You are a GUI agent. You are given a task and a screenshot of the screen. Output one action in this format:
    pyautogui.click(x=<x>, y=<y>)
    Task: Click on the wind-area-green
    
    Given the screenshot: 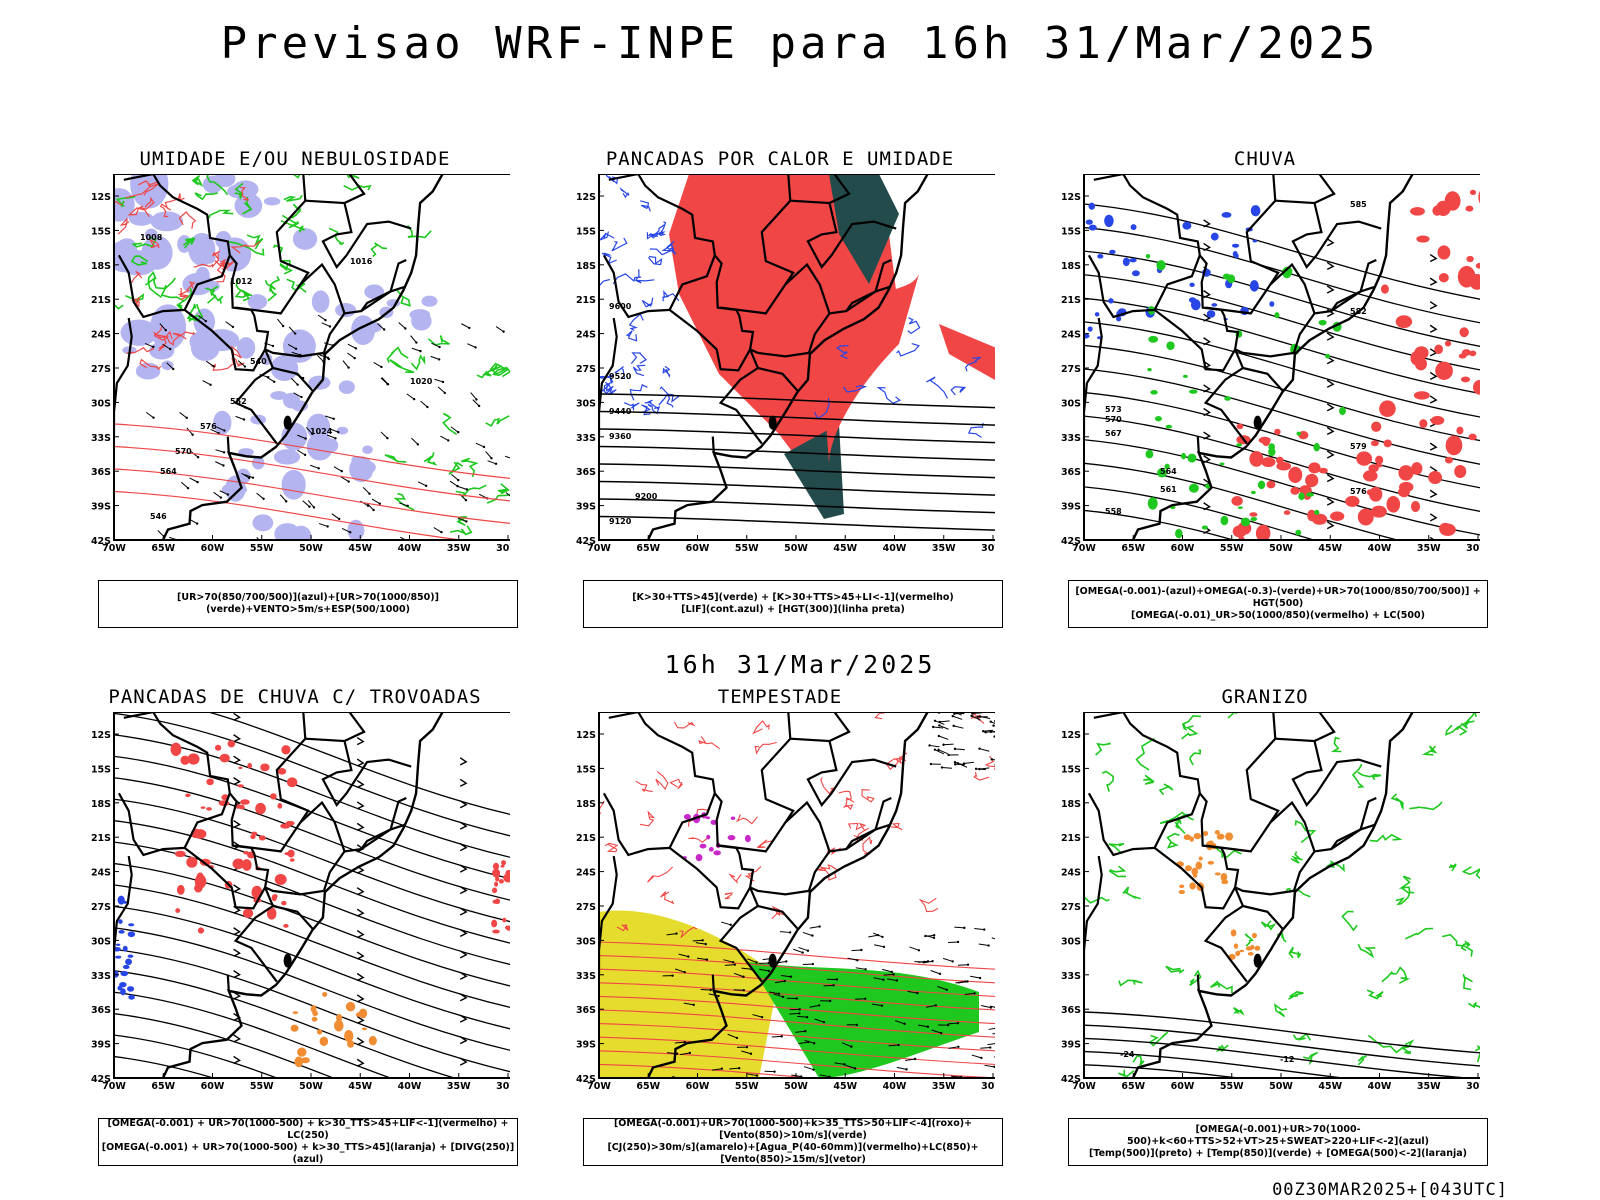 What is the action you would take?
    pyautogui.click(x=864, y=1020)
    